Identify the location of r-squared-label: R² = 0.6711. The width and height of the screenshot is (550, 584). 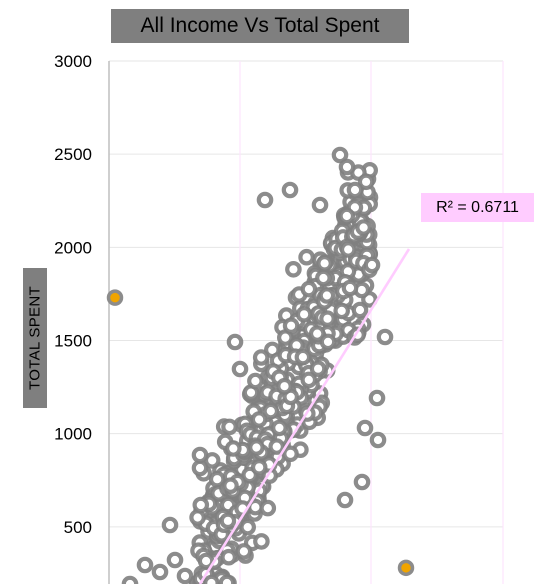
(477, 207).